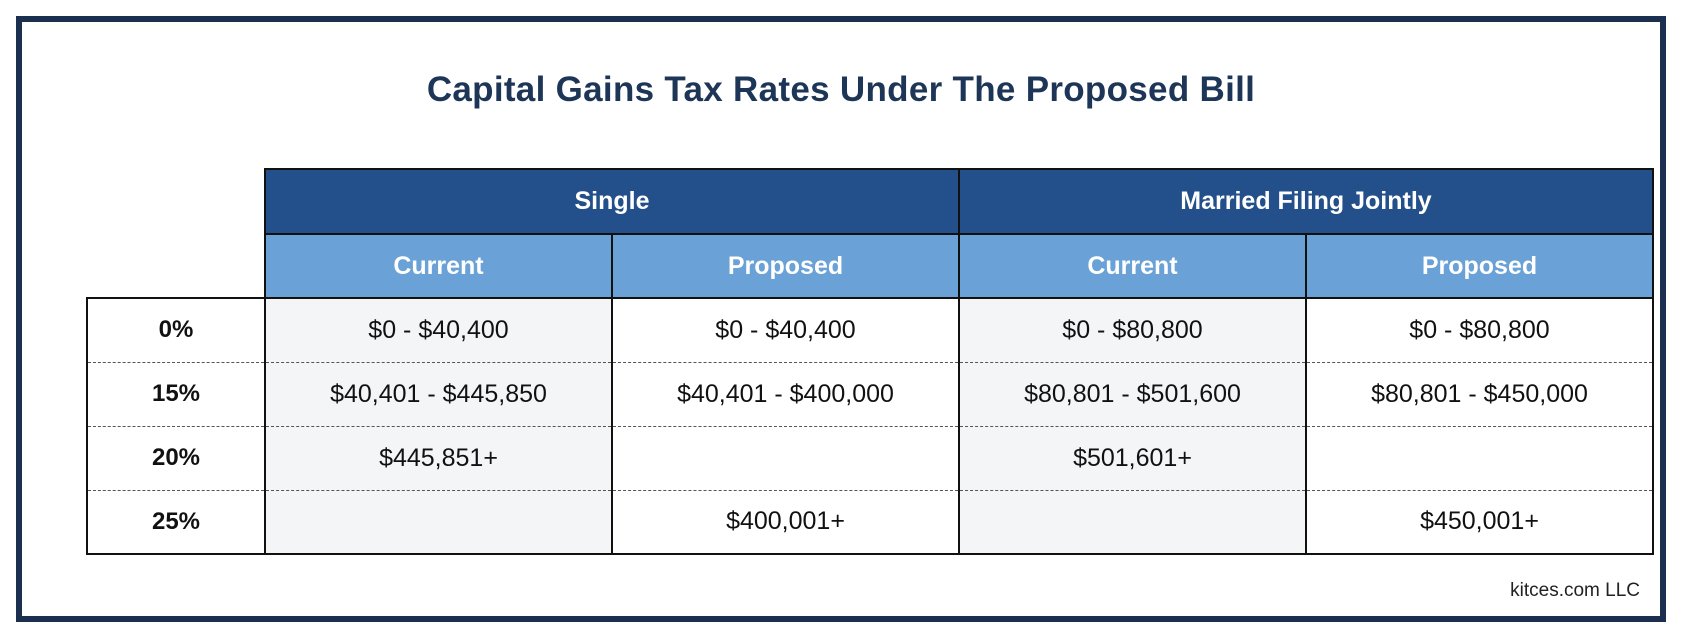  What do you see at coordinates (1479, 522) in the screenshot?
I see `table-cell: $450,001+` at bounding box center [1479, 522].